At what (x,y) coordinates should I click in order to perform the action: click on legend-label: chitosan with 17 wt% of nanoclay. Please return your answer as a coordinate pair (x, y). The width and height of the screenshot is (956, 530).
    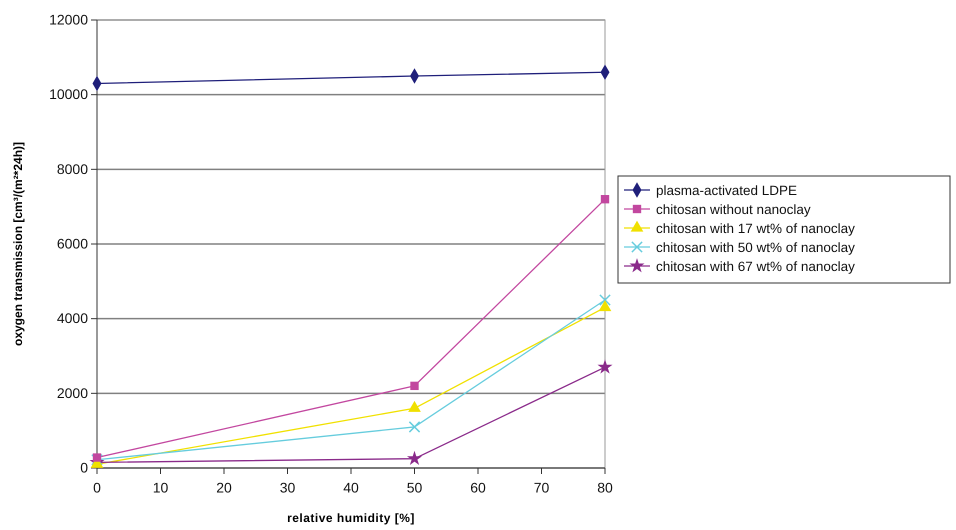
    Looking at the image, I should click on (756, 228).